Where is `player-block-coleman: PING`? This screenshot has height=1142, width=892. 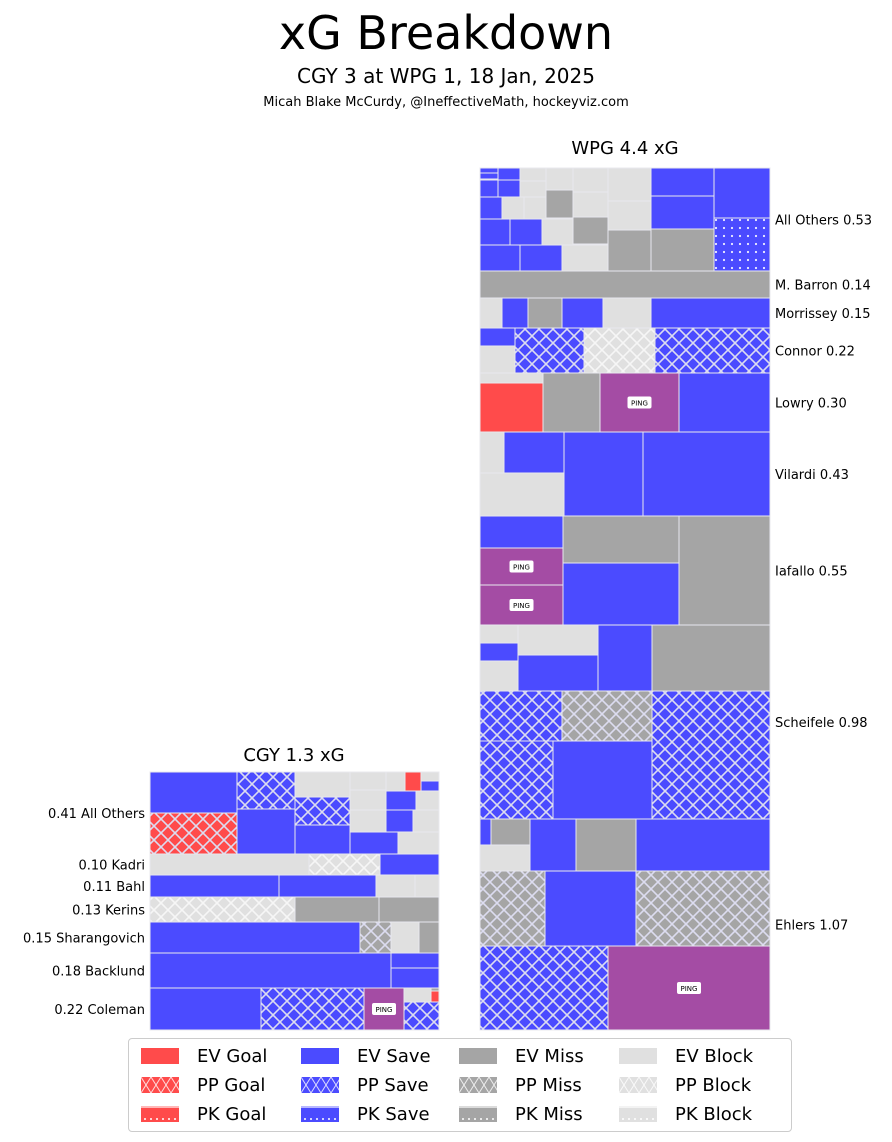 player-block-coleman: PING is located at coordinates (294, 1009).